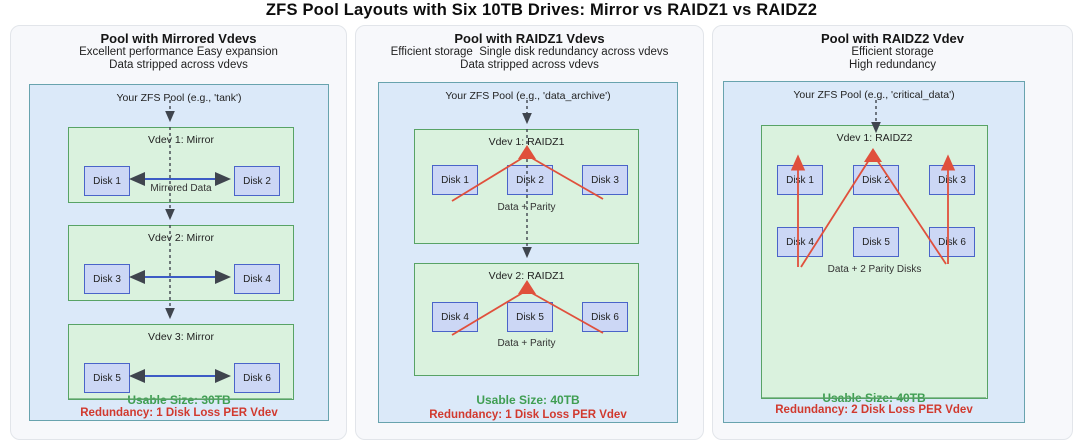 The image size is (1083, 447). What do you see at coordinates (178, 38) in the screenshot?
I see `panel-header: Pool with Mirrored Vdevs` at bounding box center [178, 38].